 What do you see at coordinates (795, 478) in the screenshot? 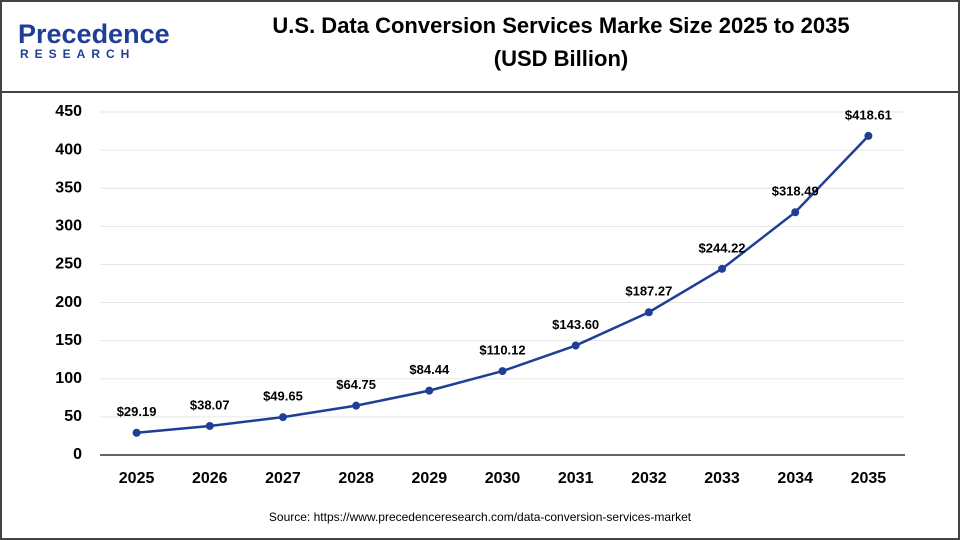
I see `x-tick-label: 2034` at bounding box center [795, 478].